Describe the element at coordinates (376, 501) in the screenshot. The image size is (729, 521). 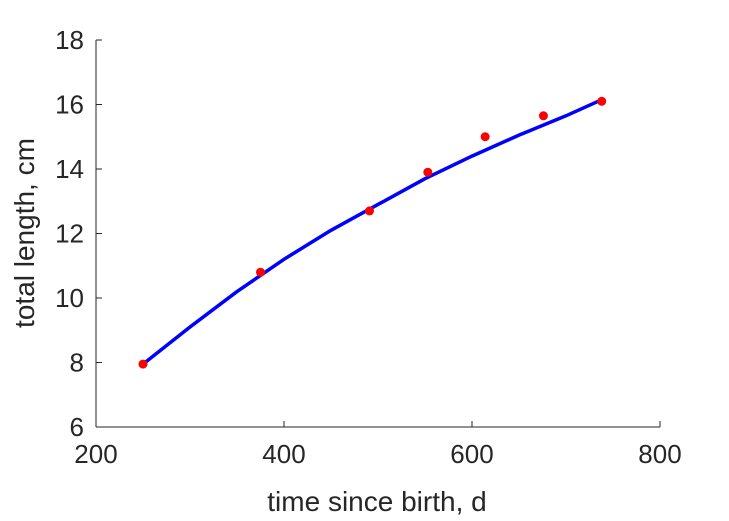
I see `x-axis-label: time since birth, d` at that location.